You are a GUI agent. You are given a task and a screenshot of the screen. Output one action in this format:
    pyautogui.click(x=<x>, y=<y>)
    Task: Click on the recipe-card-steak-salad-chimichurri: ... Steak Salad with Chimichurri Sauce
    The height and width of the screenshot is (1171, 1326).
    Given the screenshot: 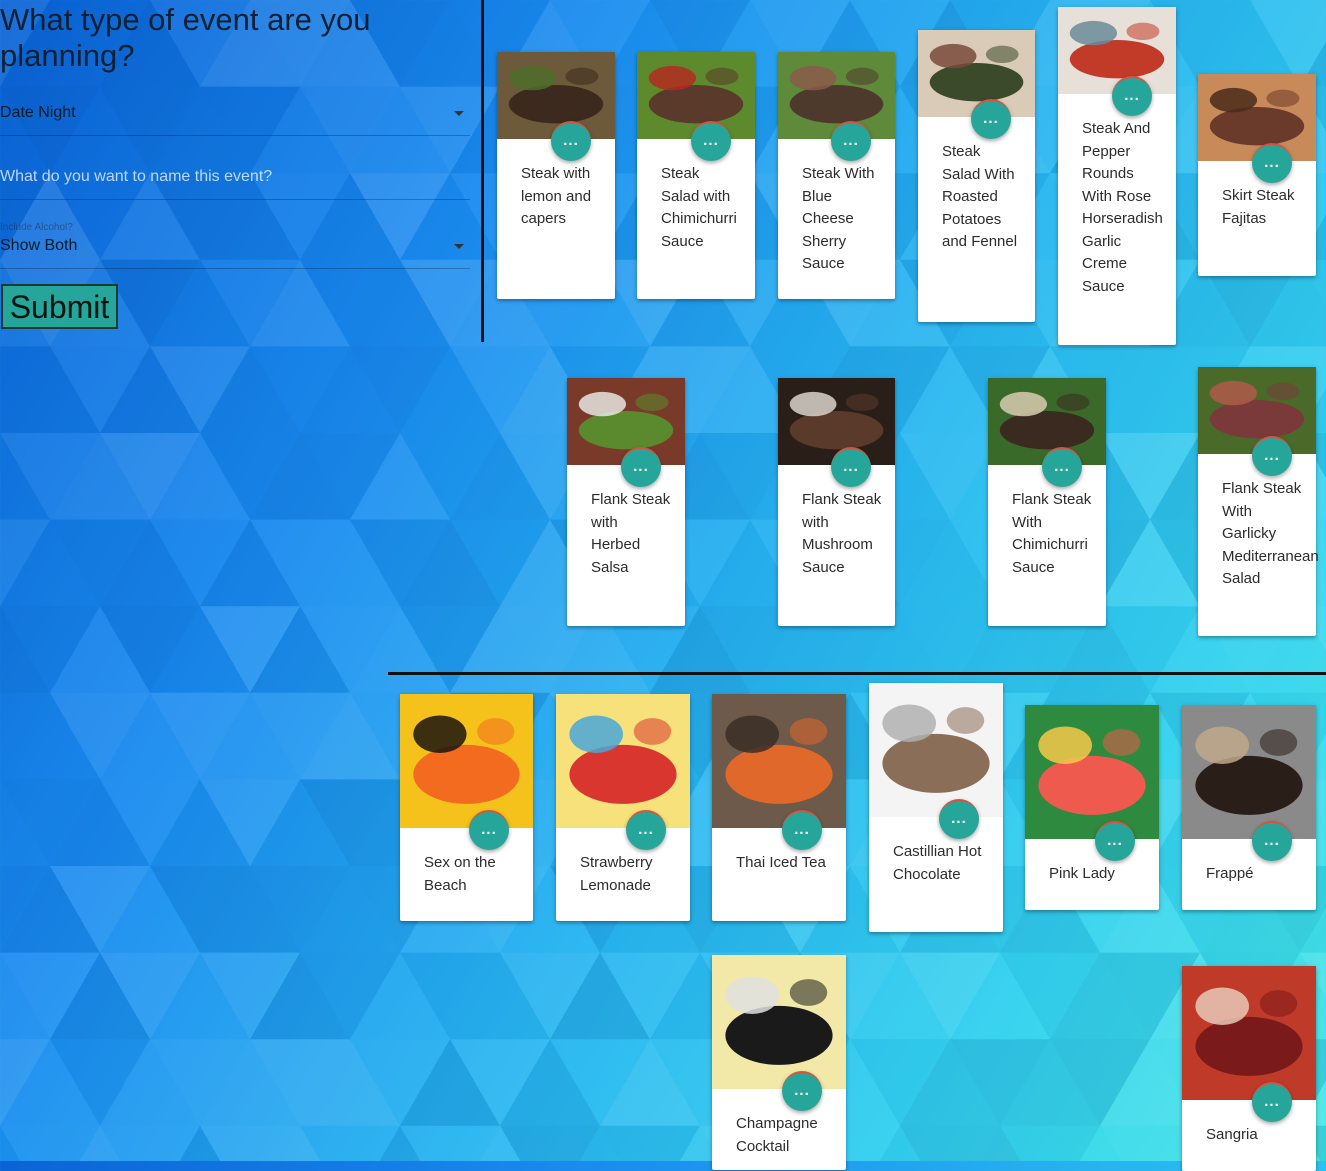 What is the action you would take?
    pyautogui.click(x=696, y=175)
    